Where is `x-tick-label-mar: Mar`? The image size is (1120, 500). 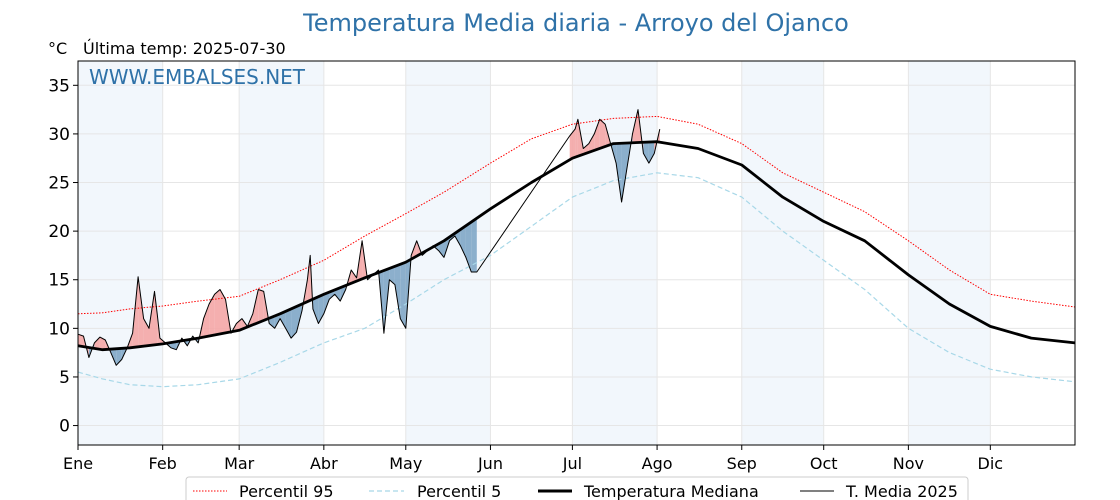
x-tick-label-mar: Mar is located at coordinates (239, 463).